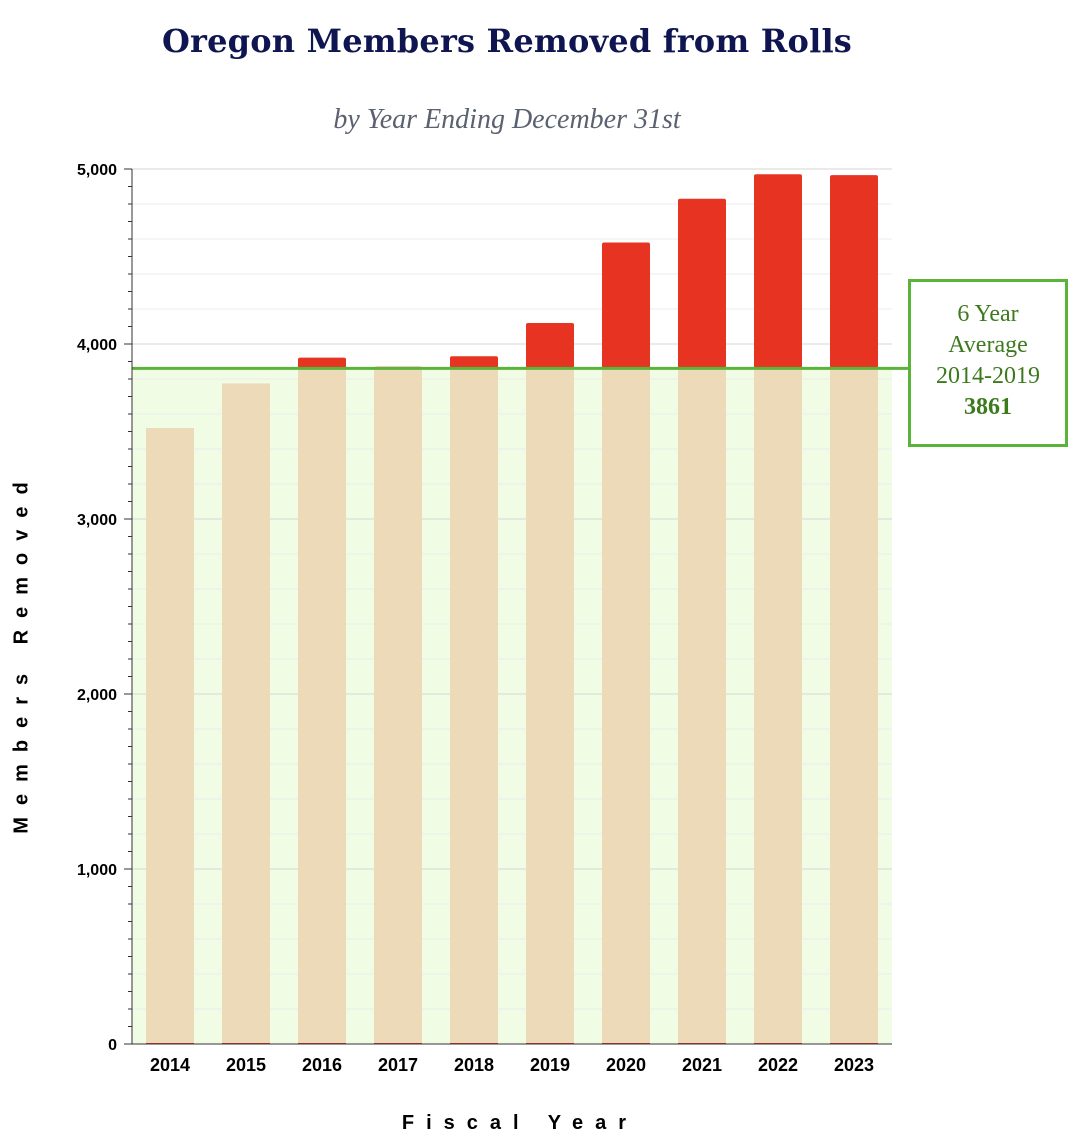 The image size is (1080, 1147). What do you see at coordinates (702, 283) in the screenshot?
I see `bar-2021-above` at bounding box center [702, 283].